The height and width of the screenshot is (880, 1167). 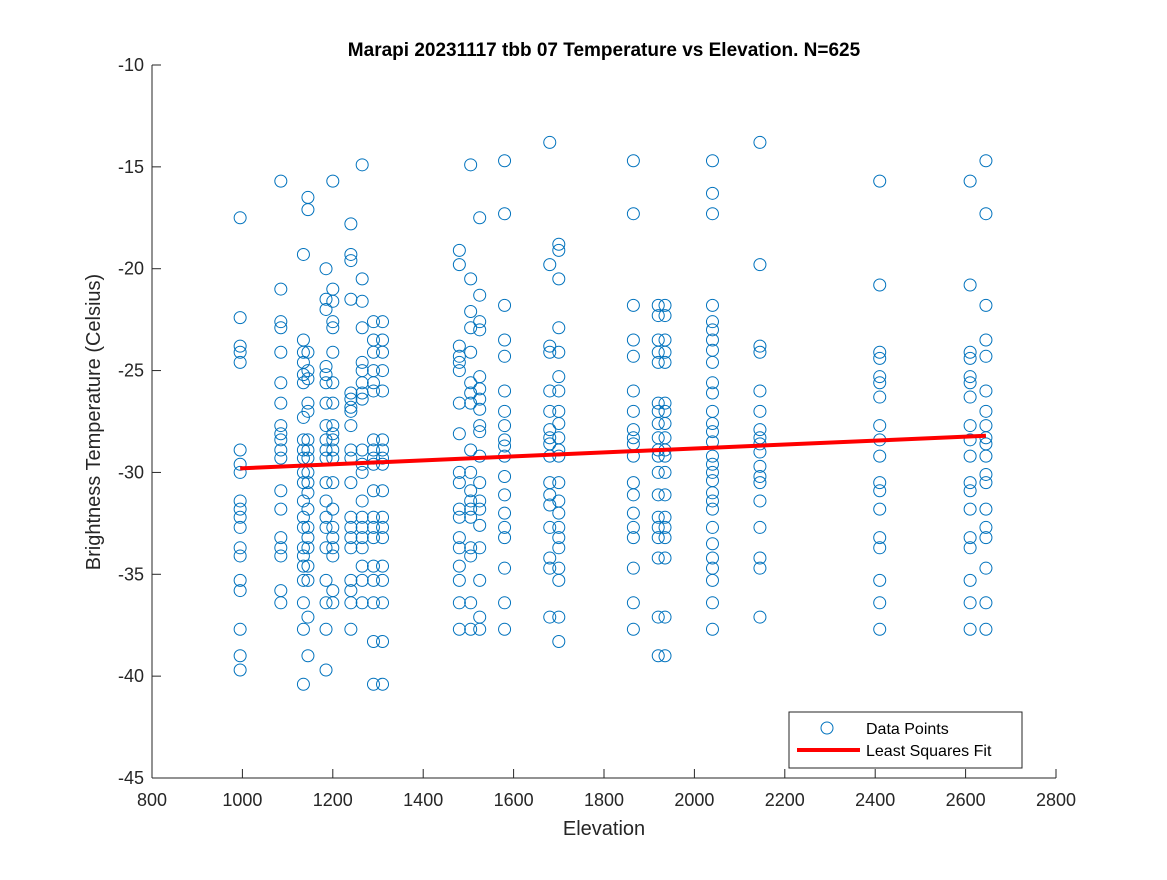 I want to click on x-tick-label: 1200, so click(x=333, y=800).